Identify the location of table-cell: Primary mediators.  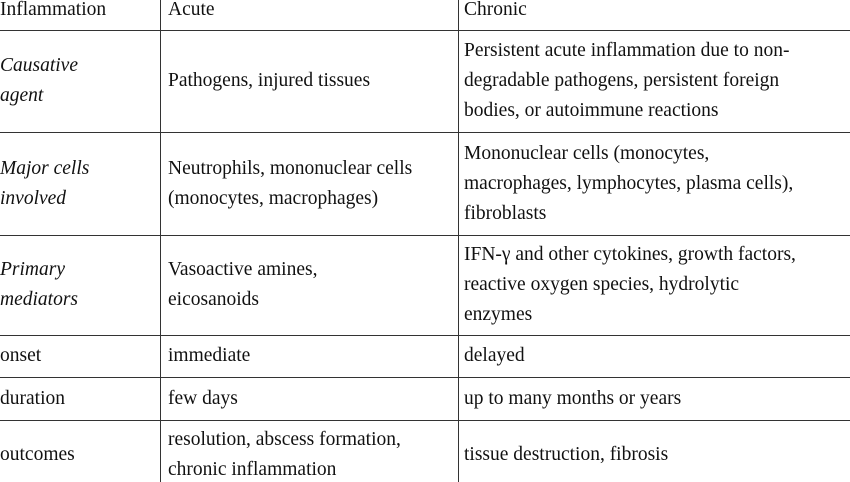
(39, 285).